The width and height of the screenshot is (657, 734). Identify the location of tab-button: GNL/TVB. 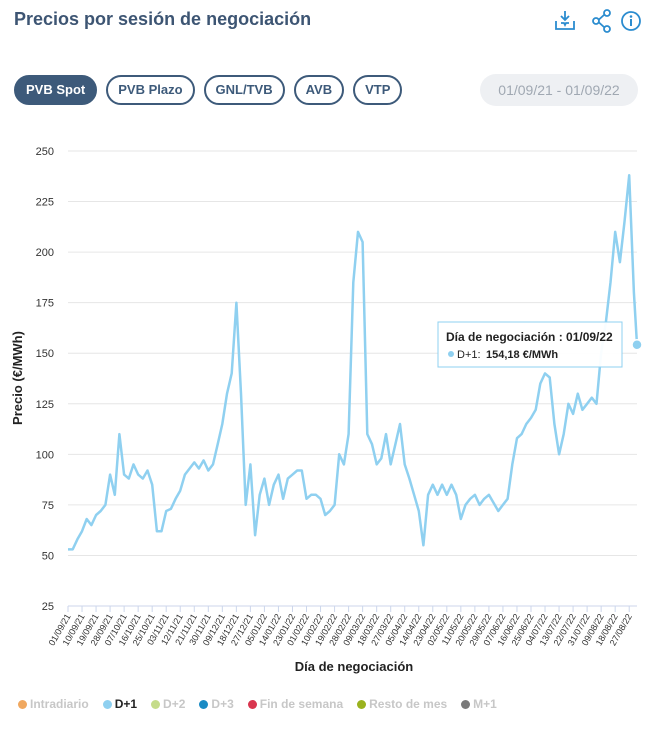
(244, 90).